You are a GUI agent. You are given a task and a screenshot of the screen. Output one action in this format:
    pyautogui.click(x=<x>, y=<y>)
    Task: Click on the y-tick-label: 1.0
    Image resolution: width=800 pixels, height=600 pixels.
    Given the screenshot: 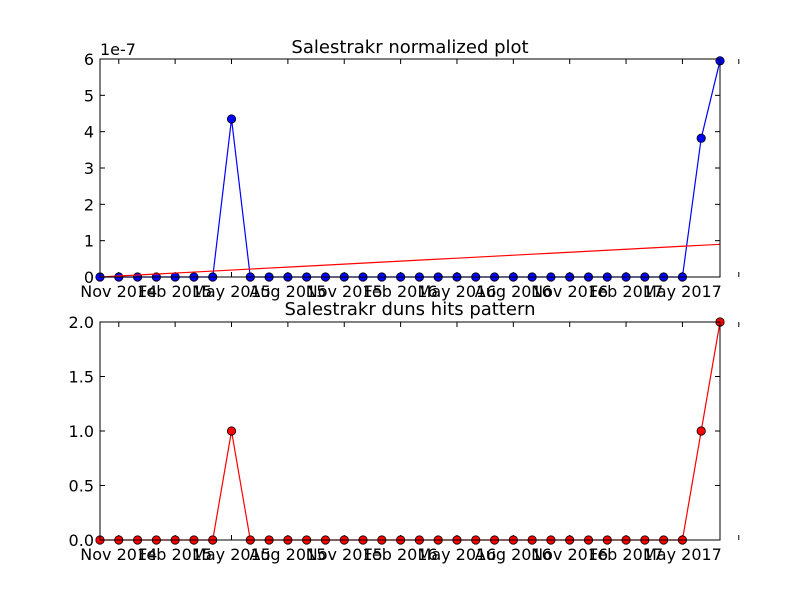 What is the action you would take?
    pyautogui.click(x=81, y=431)
    